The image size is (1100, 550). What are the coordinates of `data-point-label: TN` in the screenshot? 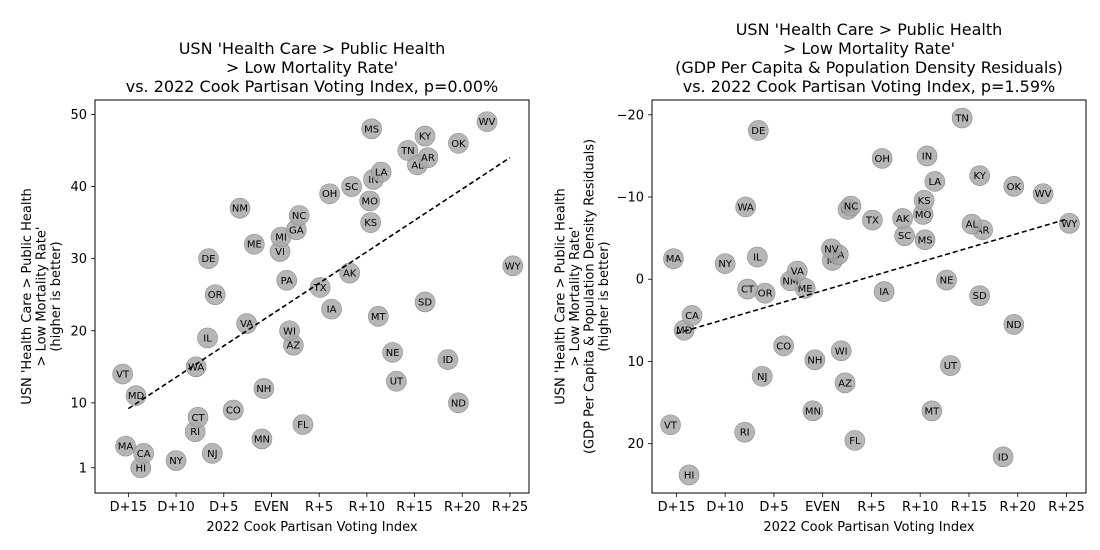 It's located at (407, 151).